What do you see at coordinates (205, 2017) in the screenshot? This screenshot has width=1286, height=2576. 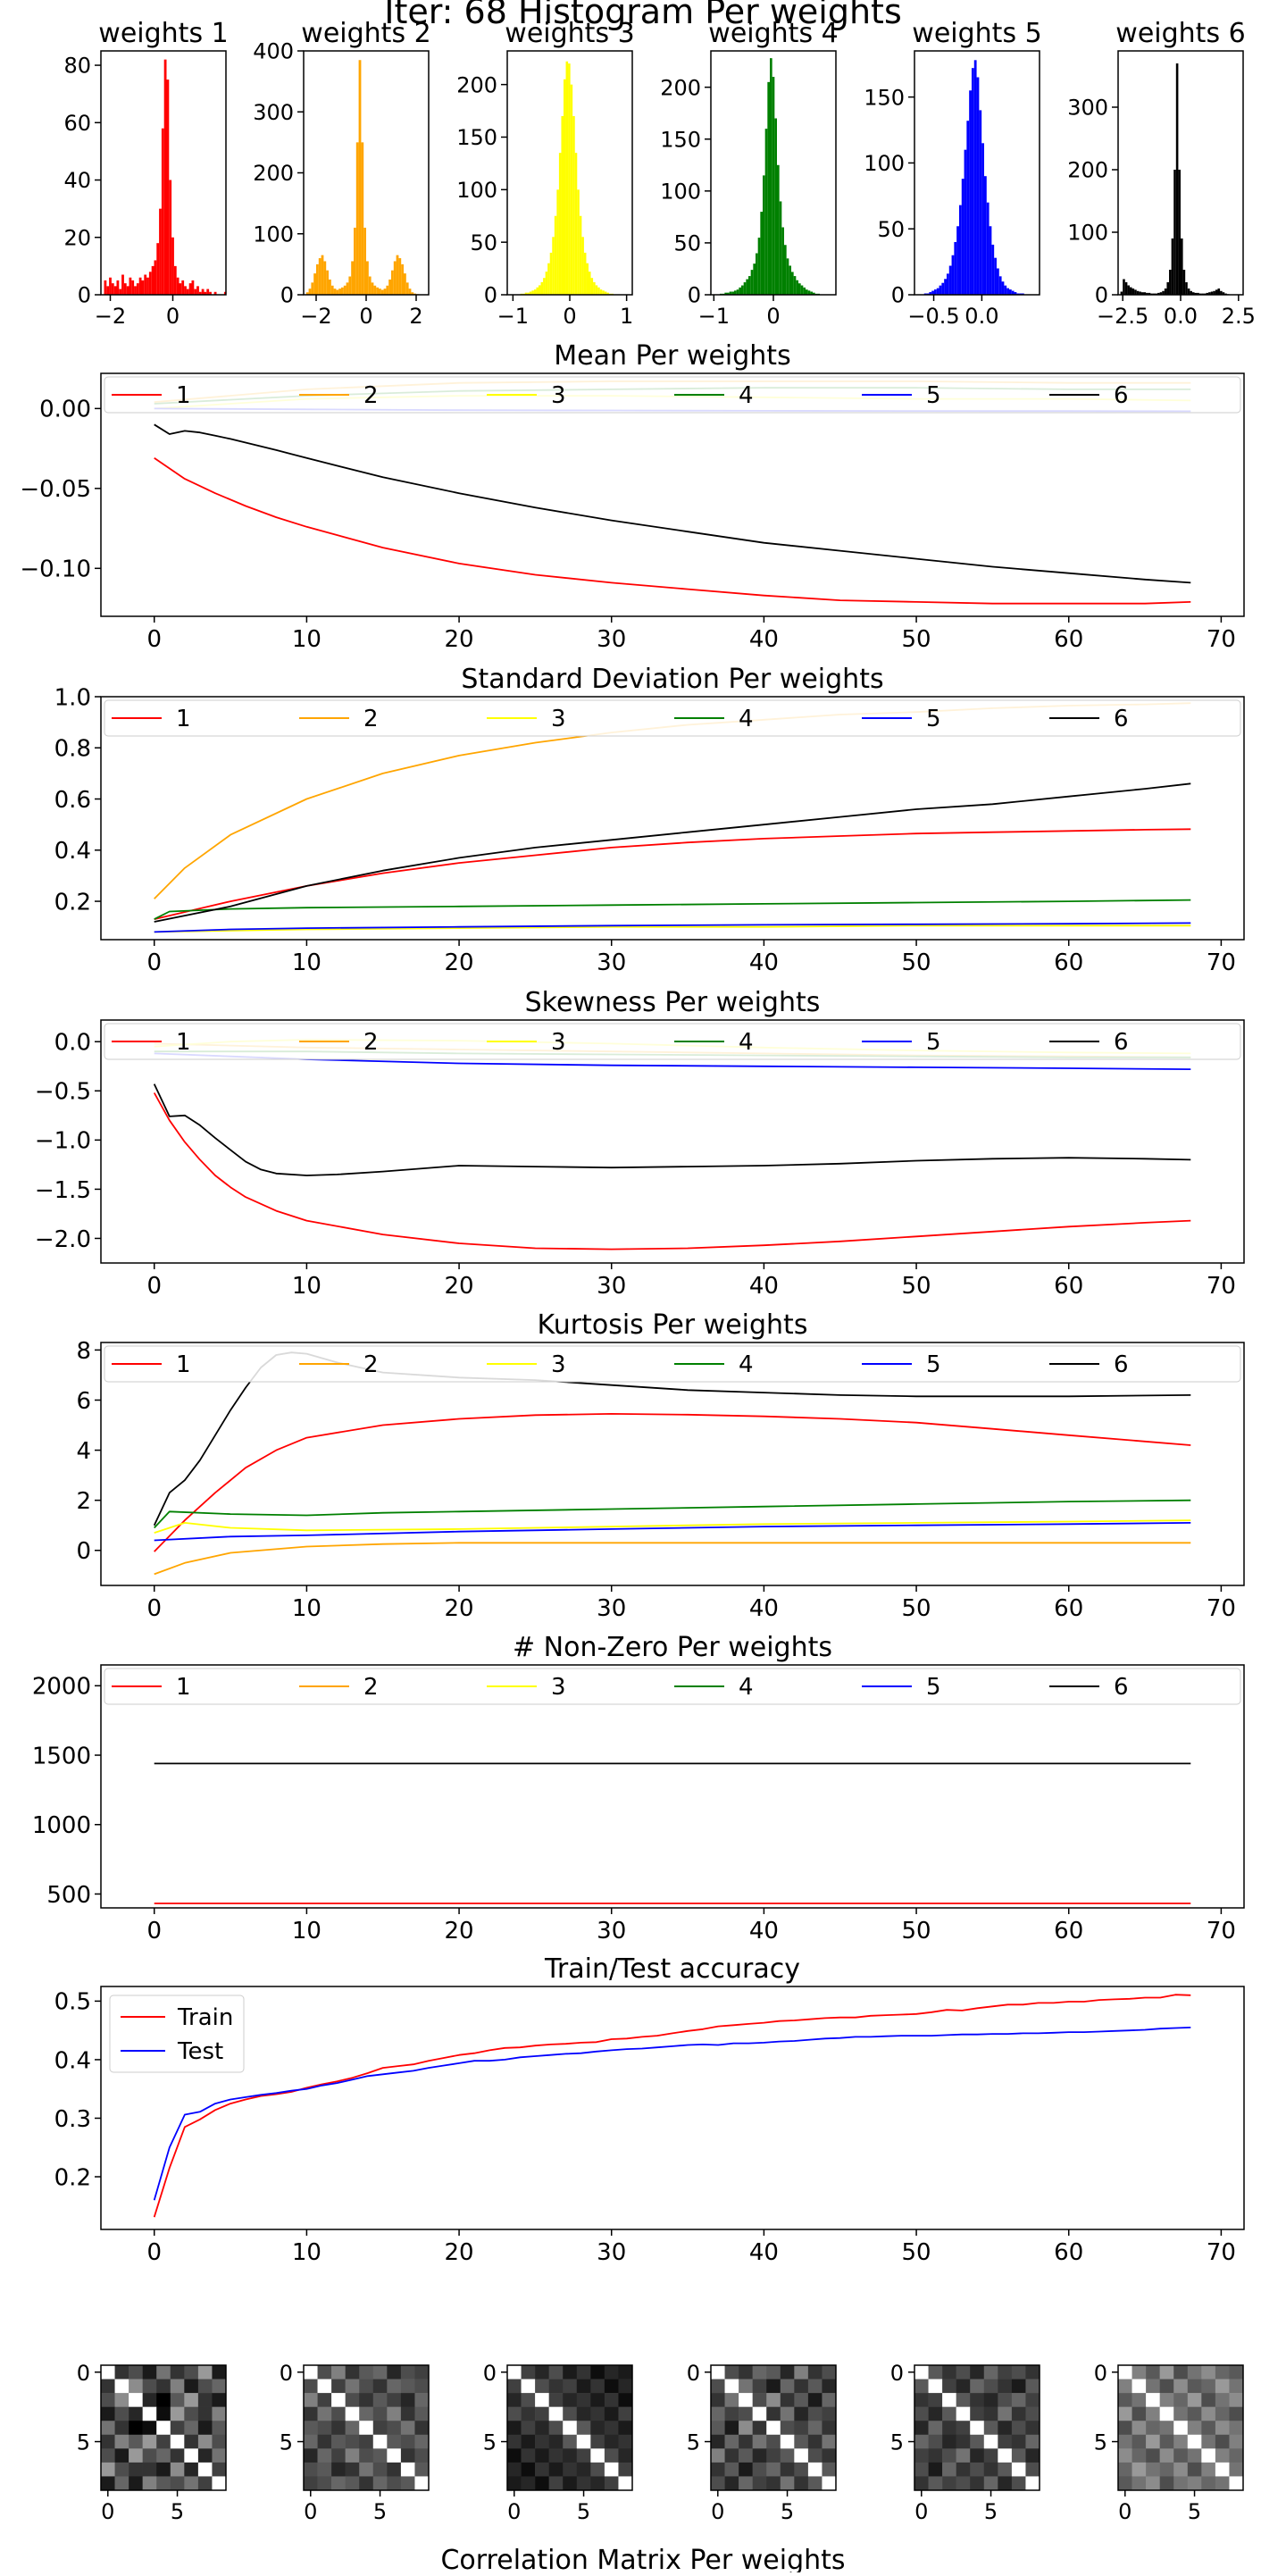 I see `legend-label-train: Train` at bounding box center [205, 2017].